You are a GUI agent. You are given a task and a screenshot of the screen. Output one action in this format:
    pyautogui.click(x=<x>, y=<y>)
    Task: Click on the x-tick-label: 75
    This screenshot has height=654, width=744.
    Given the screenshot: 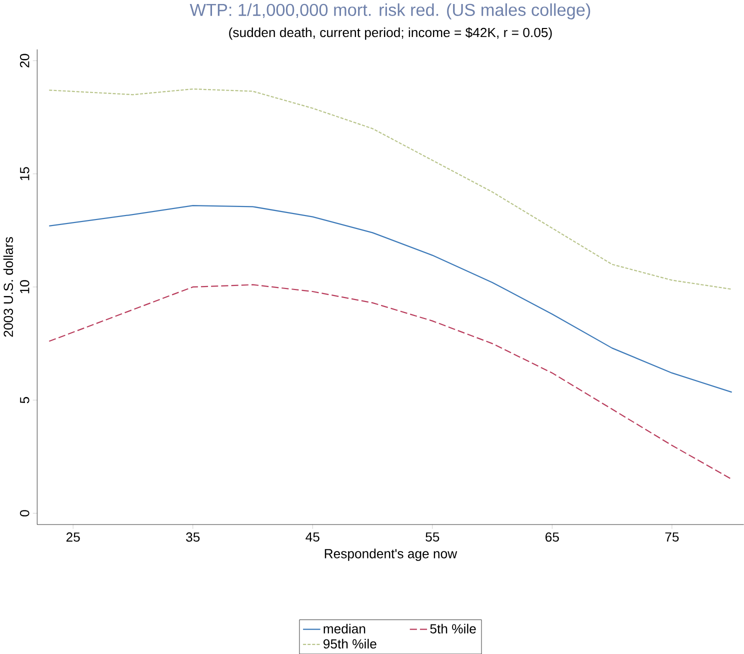 What is the action you would take?
    pyautogui.click(x=672, y=537)
    